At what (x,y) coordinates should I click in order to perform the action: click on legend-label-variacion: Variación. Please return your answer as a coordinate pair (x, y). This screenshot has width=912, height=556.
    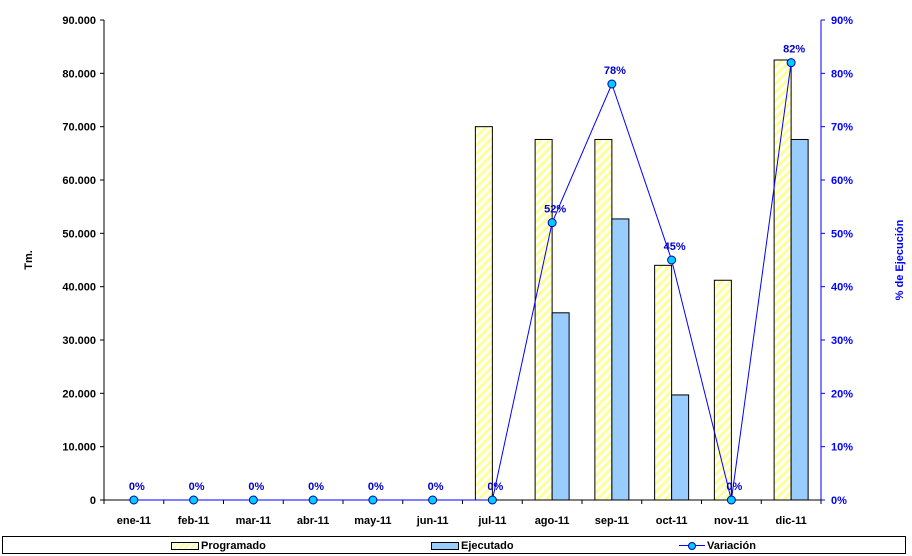
    Looking at the image, I should click on (731, 546).